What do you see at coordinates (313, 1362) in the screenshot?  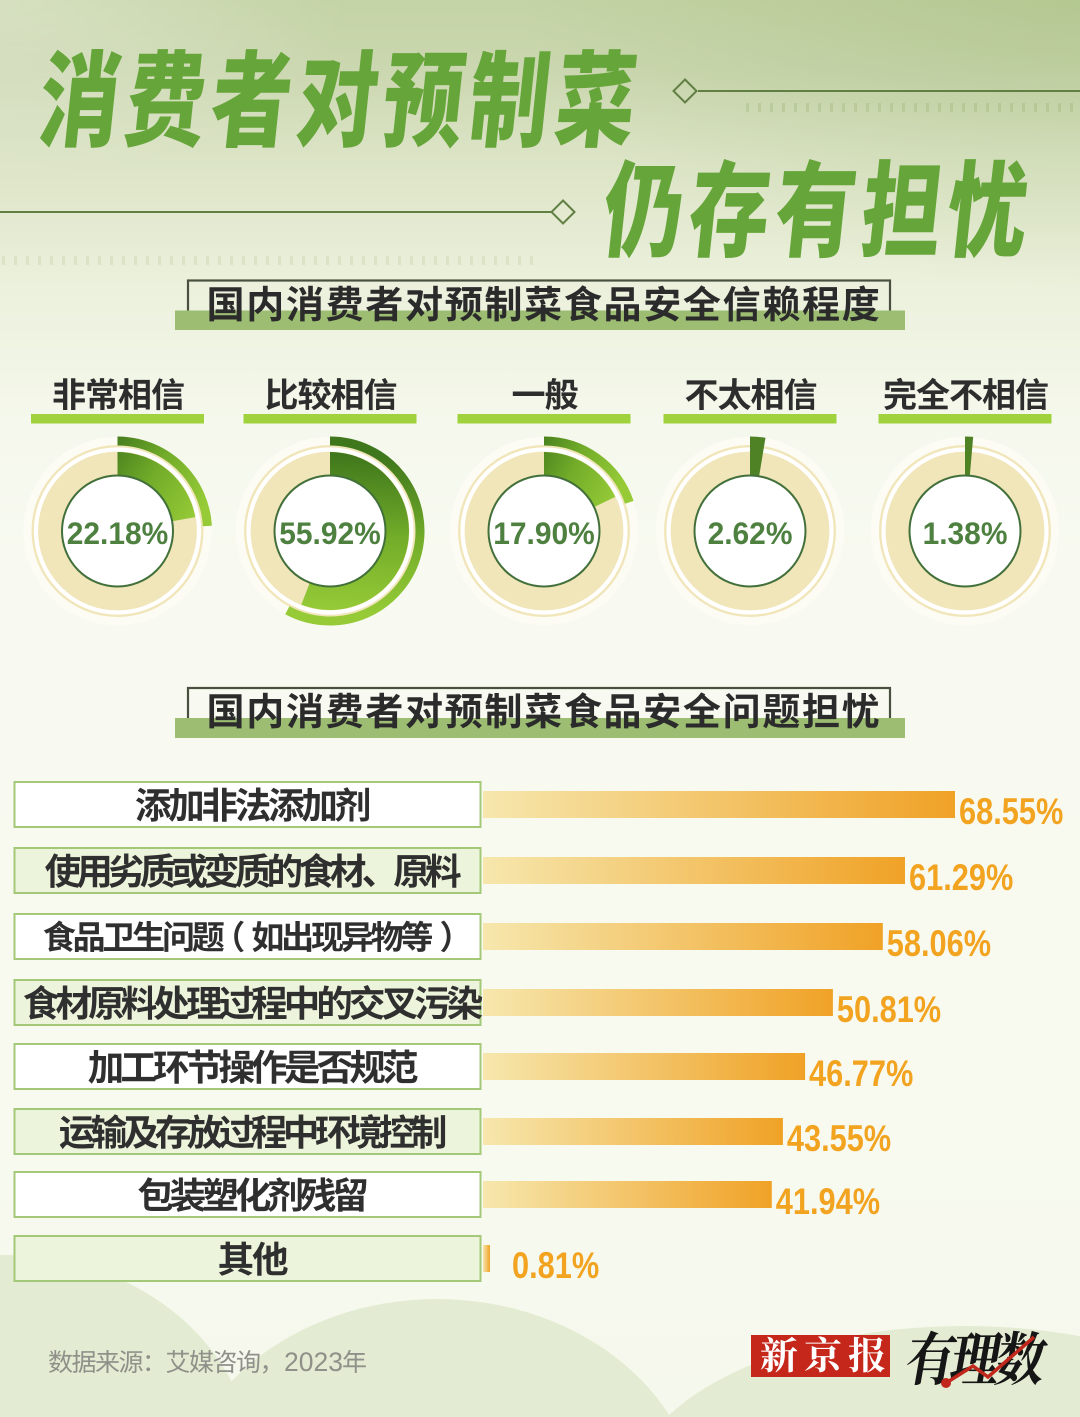 I see `svg-text: 2023` at bounding box center [313, 1362].